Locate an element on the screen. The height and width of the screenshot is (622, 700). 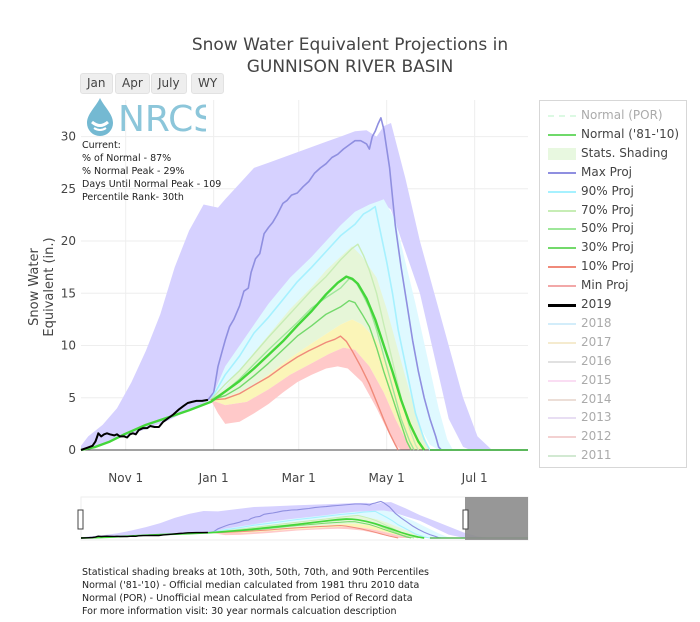
legend-label: 2013 is located at coordinates (596, 417).